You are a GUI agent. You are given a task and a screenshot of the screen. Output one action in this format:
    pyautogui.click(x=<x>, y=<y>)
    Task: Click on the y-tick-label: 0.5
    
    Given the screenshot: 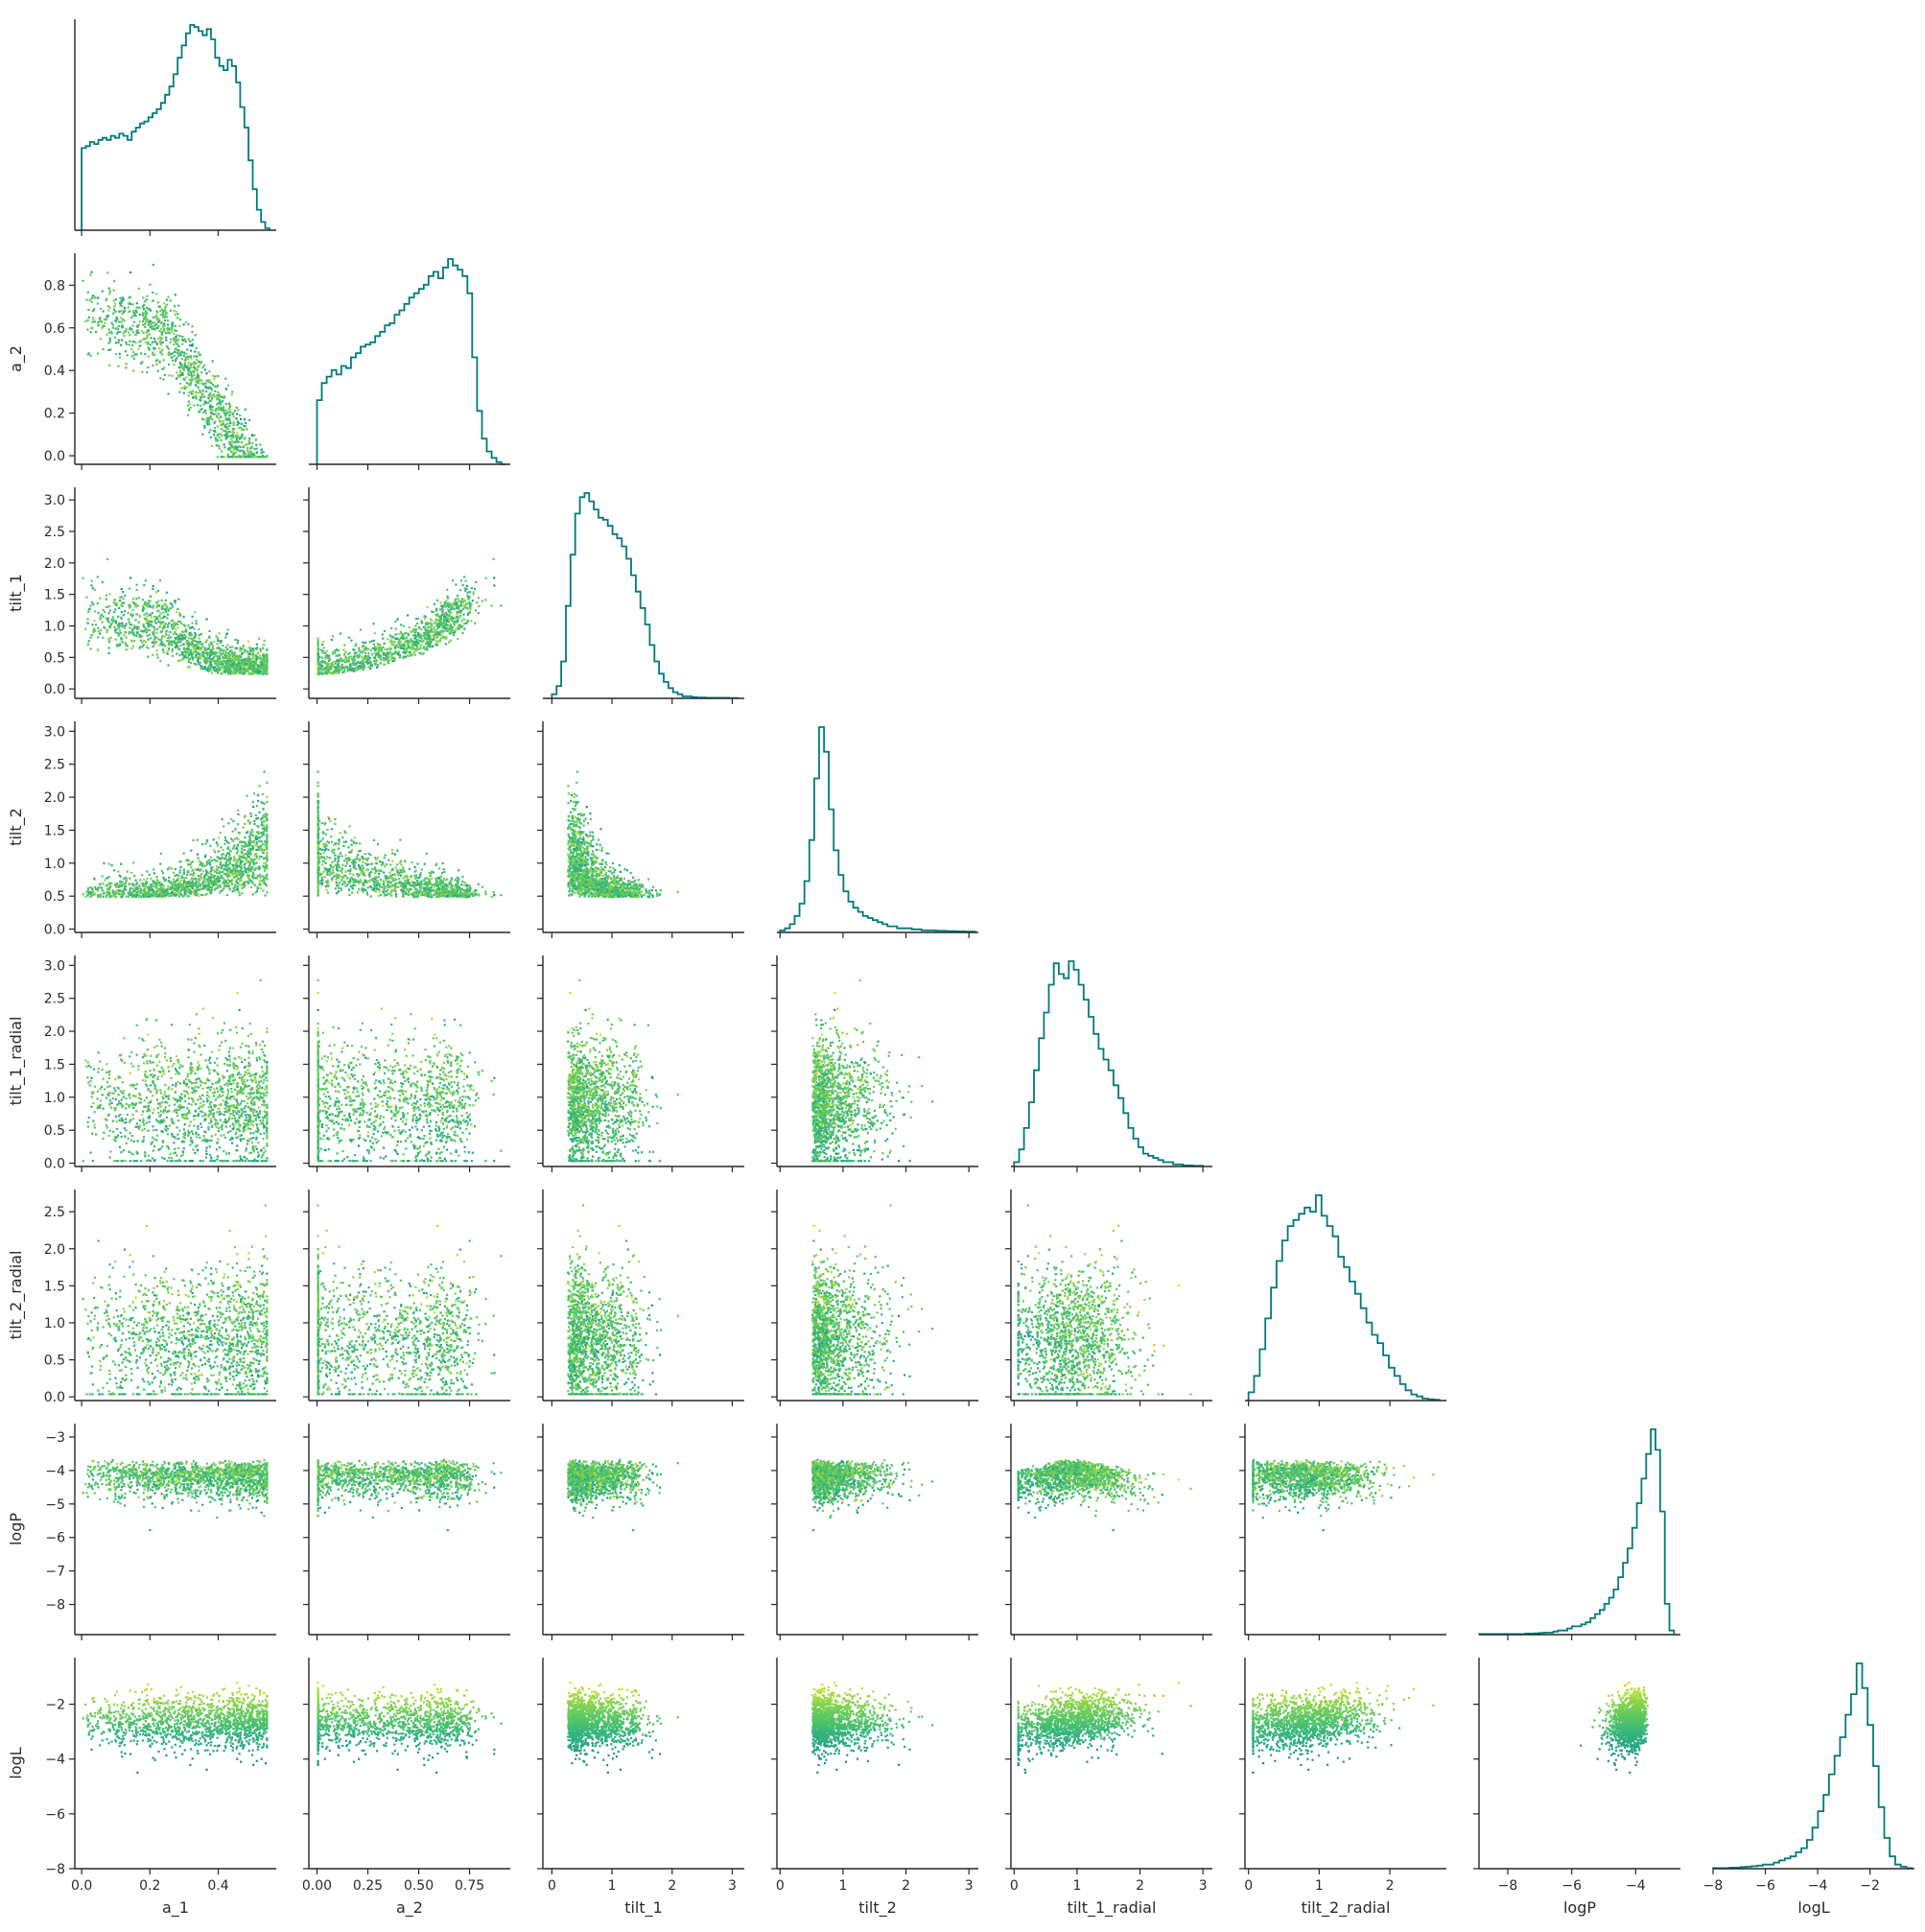 What is the action you would take?
    pyautogui.click(x=54, y=658)
    